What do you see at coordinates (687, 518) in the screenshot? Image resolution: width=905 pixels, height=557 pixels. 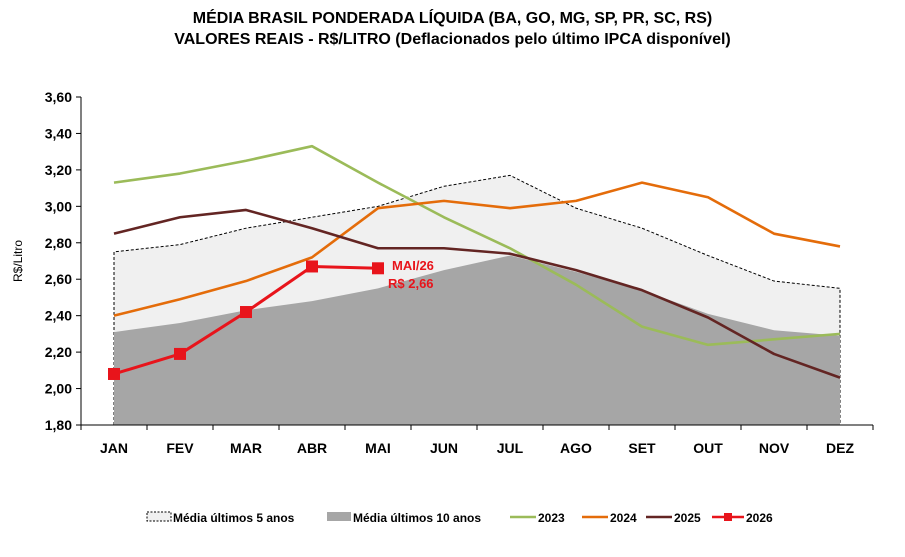 I see `legend-label: 2025` at bounding box center [687, 518].